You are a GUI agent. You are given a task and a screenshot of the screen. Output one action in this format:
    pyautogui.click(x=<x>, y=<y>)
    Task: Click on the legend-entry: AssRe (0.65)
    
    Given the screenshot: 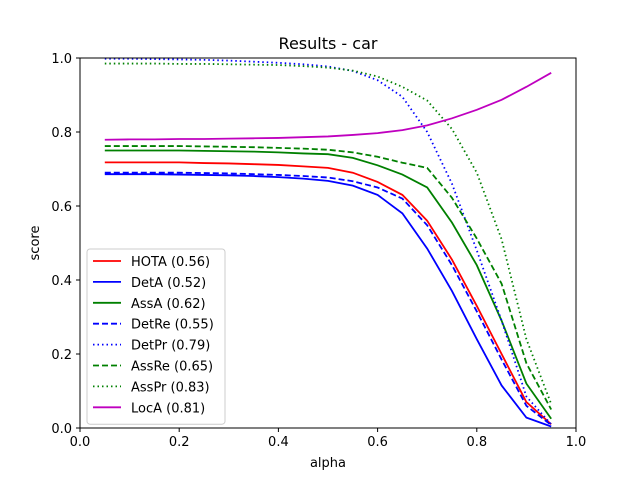 What is the action you would take?
    pyautogui.click(x=172, y=367)
    